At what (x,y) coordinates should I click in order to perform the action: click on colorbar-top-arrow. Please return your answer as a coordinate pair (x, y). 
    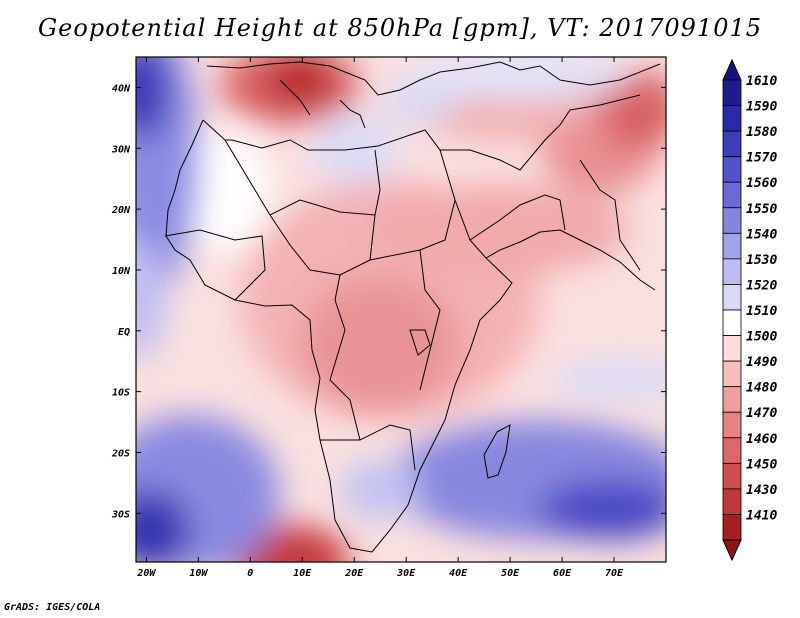
    Looking at the image, I should click on (732, 69).